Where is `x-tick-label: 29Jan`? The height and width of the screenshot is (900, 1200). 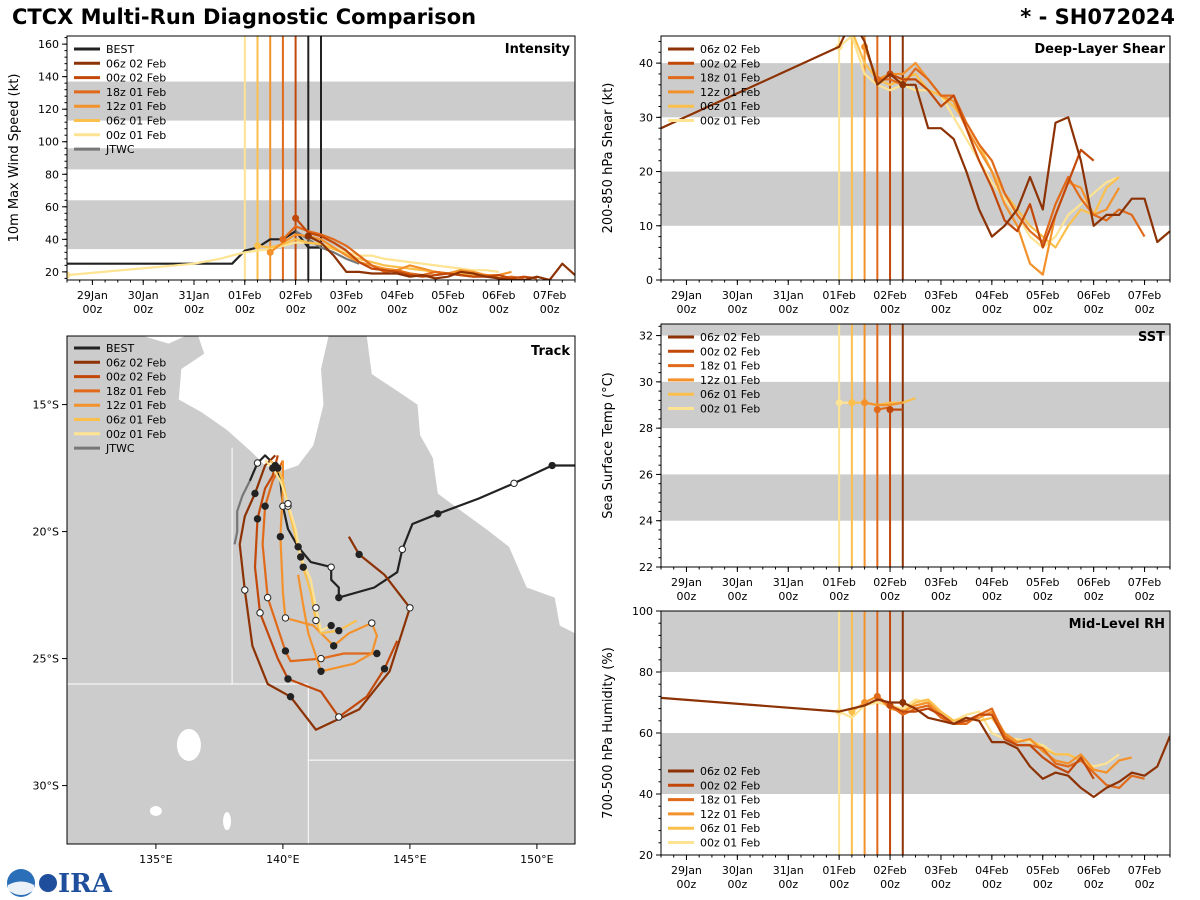 x-tick-label: 29Jan is located at coordinates (686, 870).